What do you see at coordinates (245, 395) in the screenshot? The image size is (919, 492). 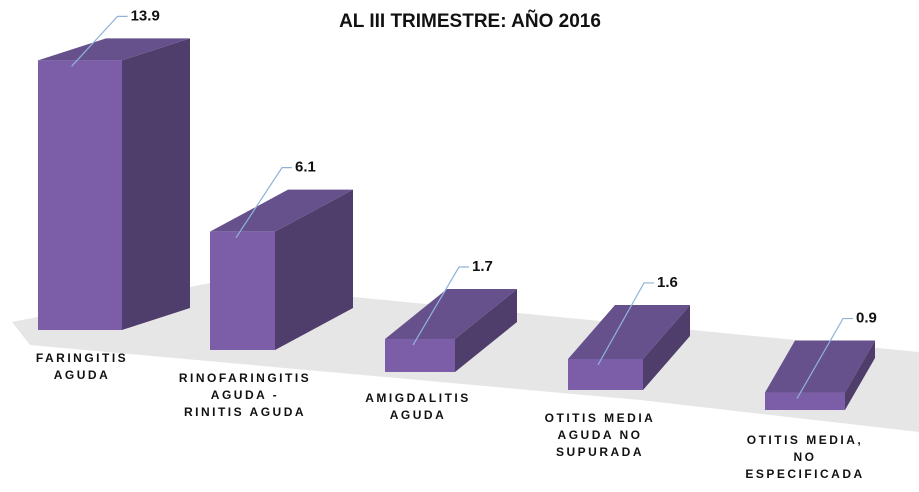 I see `category-label: RINOFARINGITIS AGUDA - RINITIS AGUDA` at bounding box center [245, 395].